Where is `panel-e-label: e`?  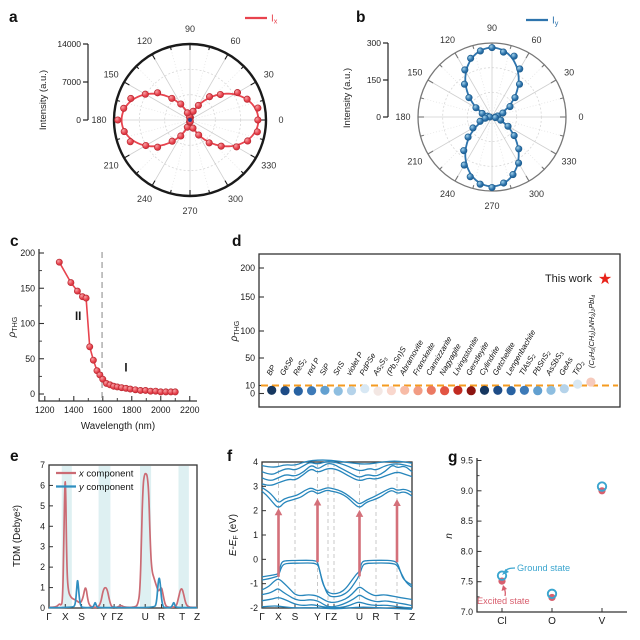
panel-e-label: e is located at coordinates (14, 456).